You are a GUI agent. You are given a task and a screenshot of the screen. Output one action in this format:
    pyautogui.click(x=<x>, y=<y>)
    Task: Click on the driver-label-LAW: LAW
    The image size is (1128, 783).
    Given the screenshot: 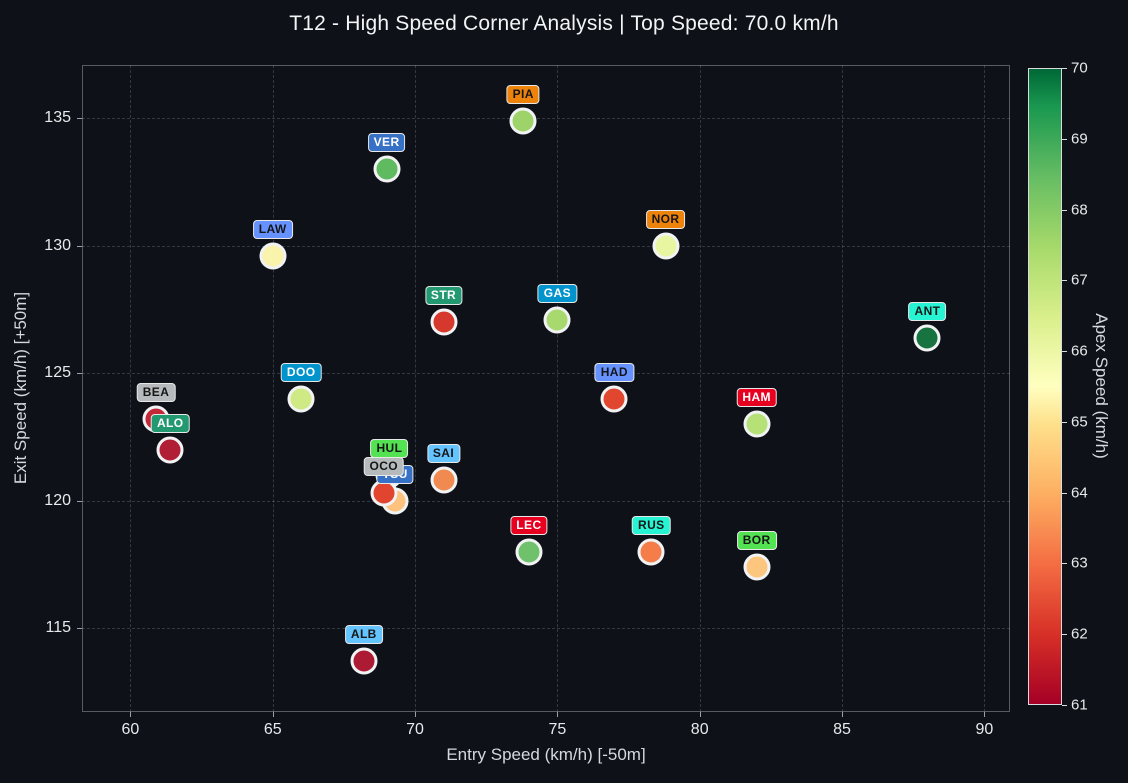 What is the action you would take?
    pyautogui.click(x=272, y=230)
    